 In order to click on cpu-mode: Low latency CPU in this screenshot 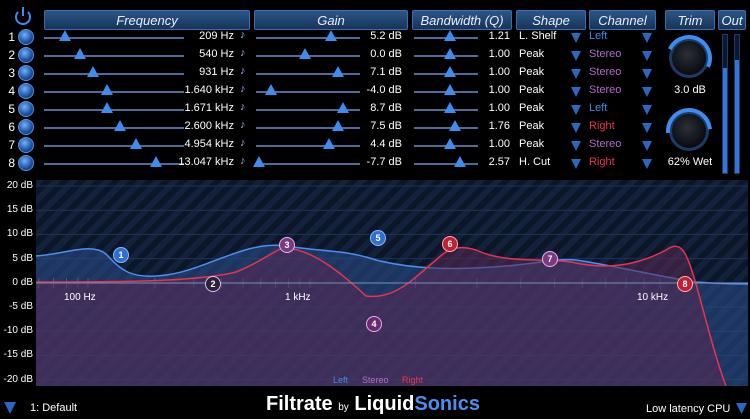, I will do `click(688, 409)`.